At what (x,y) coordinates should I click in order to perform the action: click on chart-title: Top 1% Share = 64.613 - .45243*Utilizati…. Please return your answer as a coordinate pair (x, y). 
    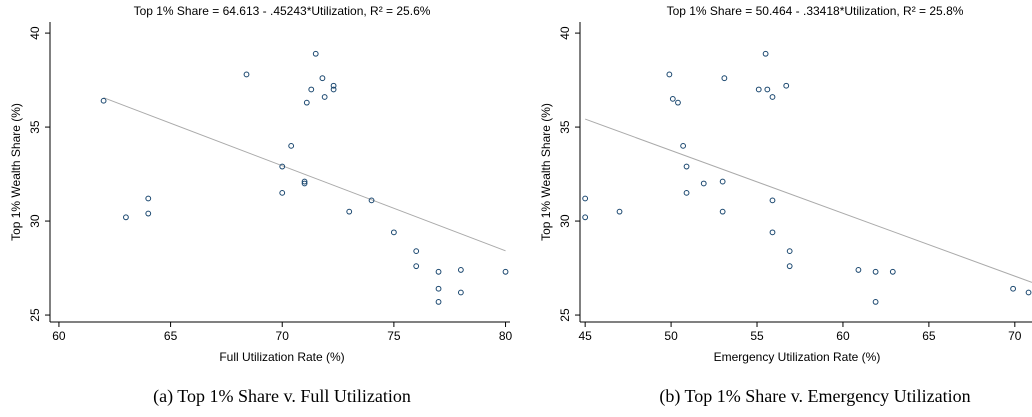
    Looking at the image, I should click on (282, 11).